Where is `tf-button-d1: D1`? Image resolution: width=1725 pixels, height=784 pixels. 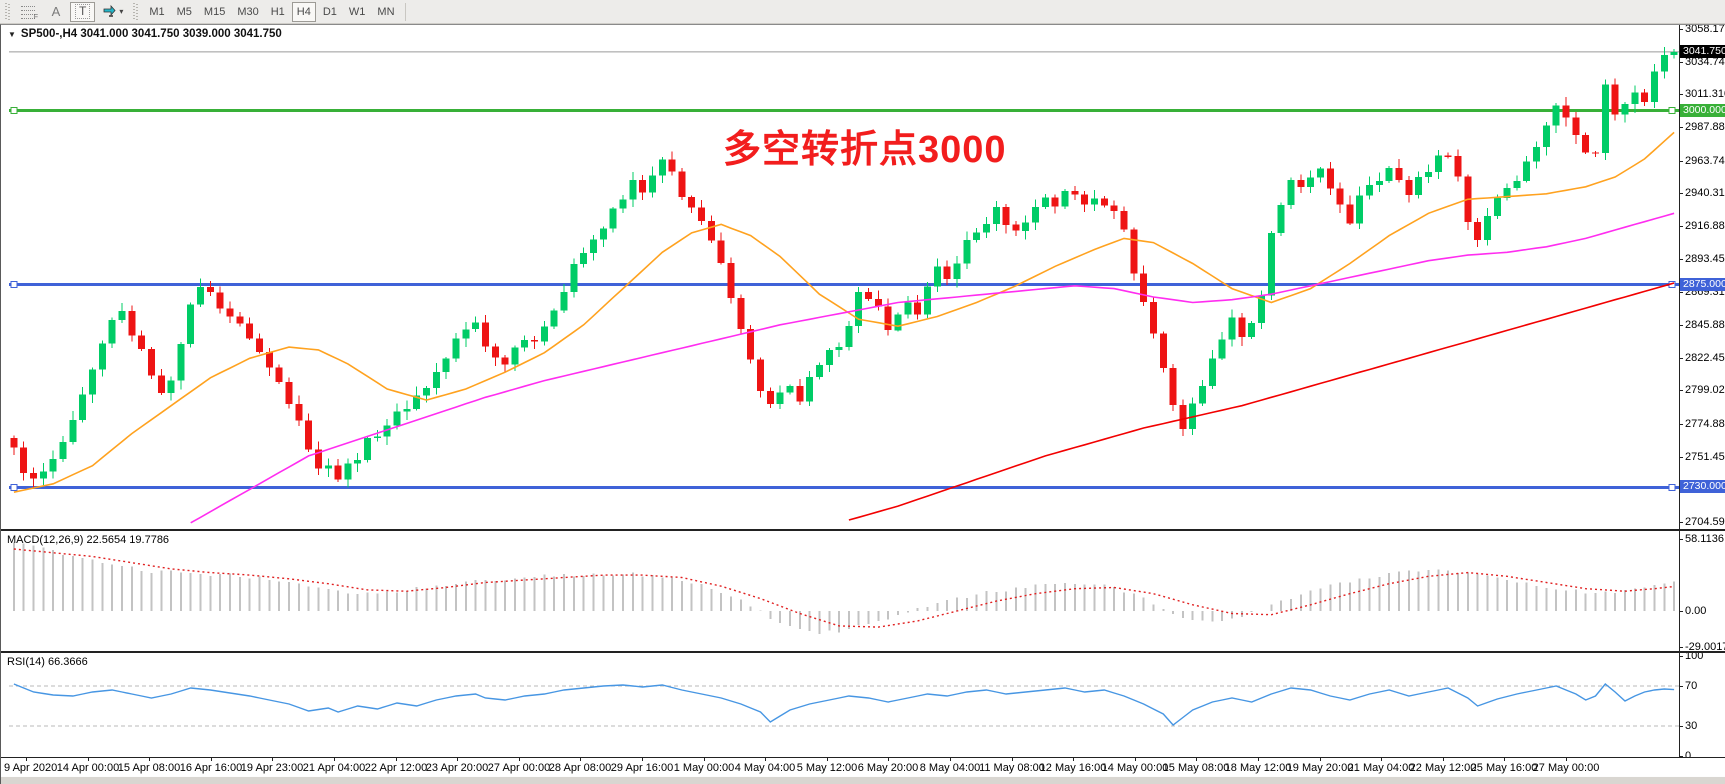 tf-button-d1: D1 is located at coordinates (329, 11).